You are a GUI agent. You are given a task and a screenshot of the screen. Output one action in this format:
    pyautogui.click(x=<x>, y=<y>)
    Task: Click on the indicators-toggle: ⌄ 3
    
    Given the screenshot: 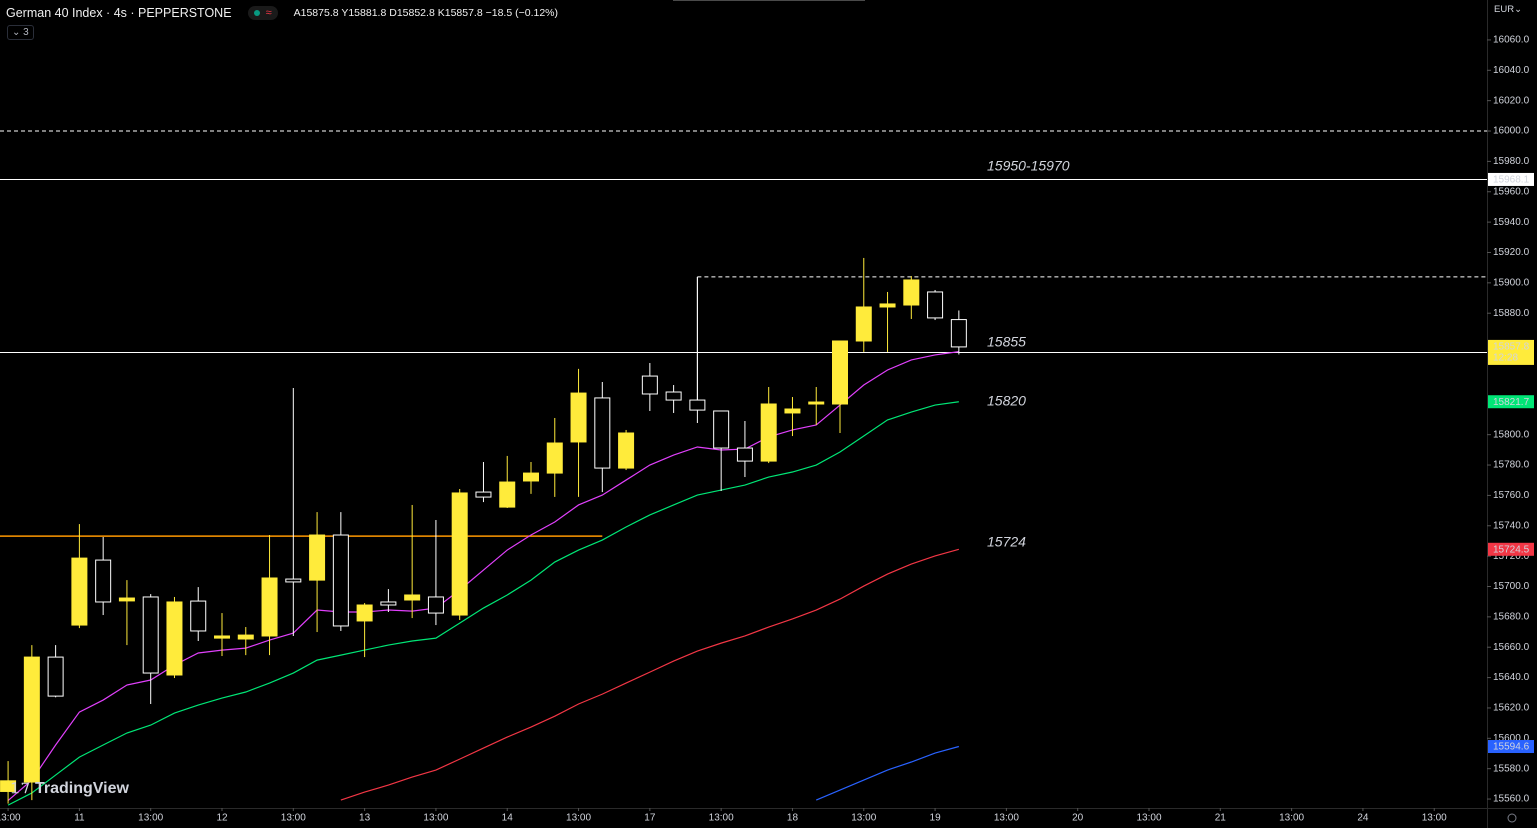 What is the action you would take?
    pyautogui.click(x=20, y=32)
    